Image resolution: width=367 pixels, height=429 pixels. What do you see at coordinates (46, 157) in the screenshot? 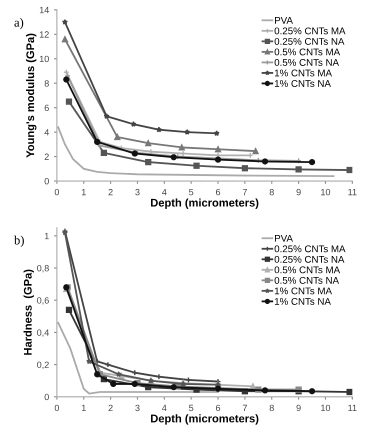
I see `y-tick-label: 2` at bounding box center [46, 157].